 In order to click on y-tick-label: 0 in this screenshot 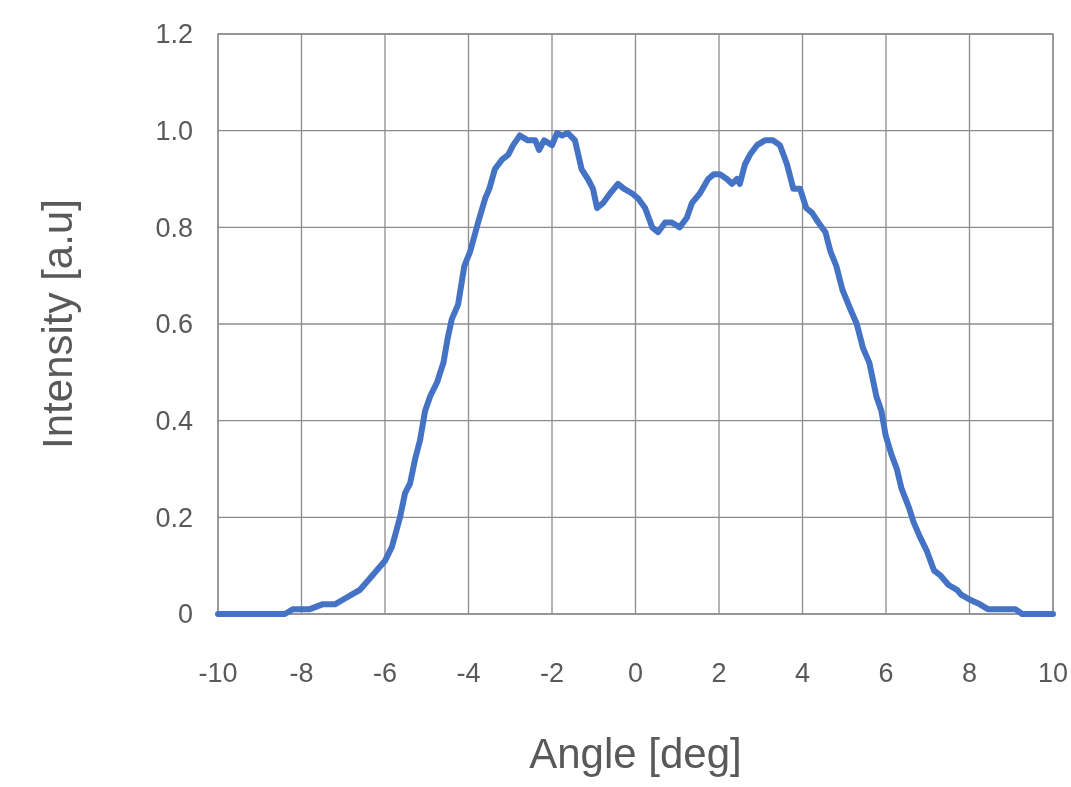, I will do `click(185, 614)`.